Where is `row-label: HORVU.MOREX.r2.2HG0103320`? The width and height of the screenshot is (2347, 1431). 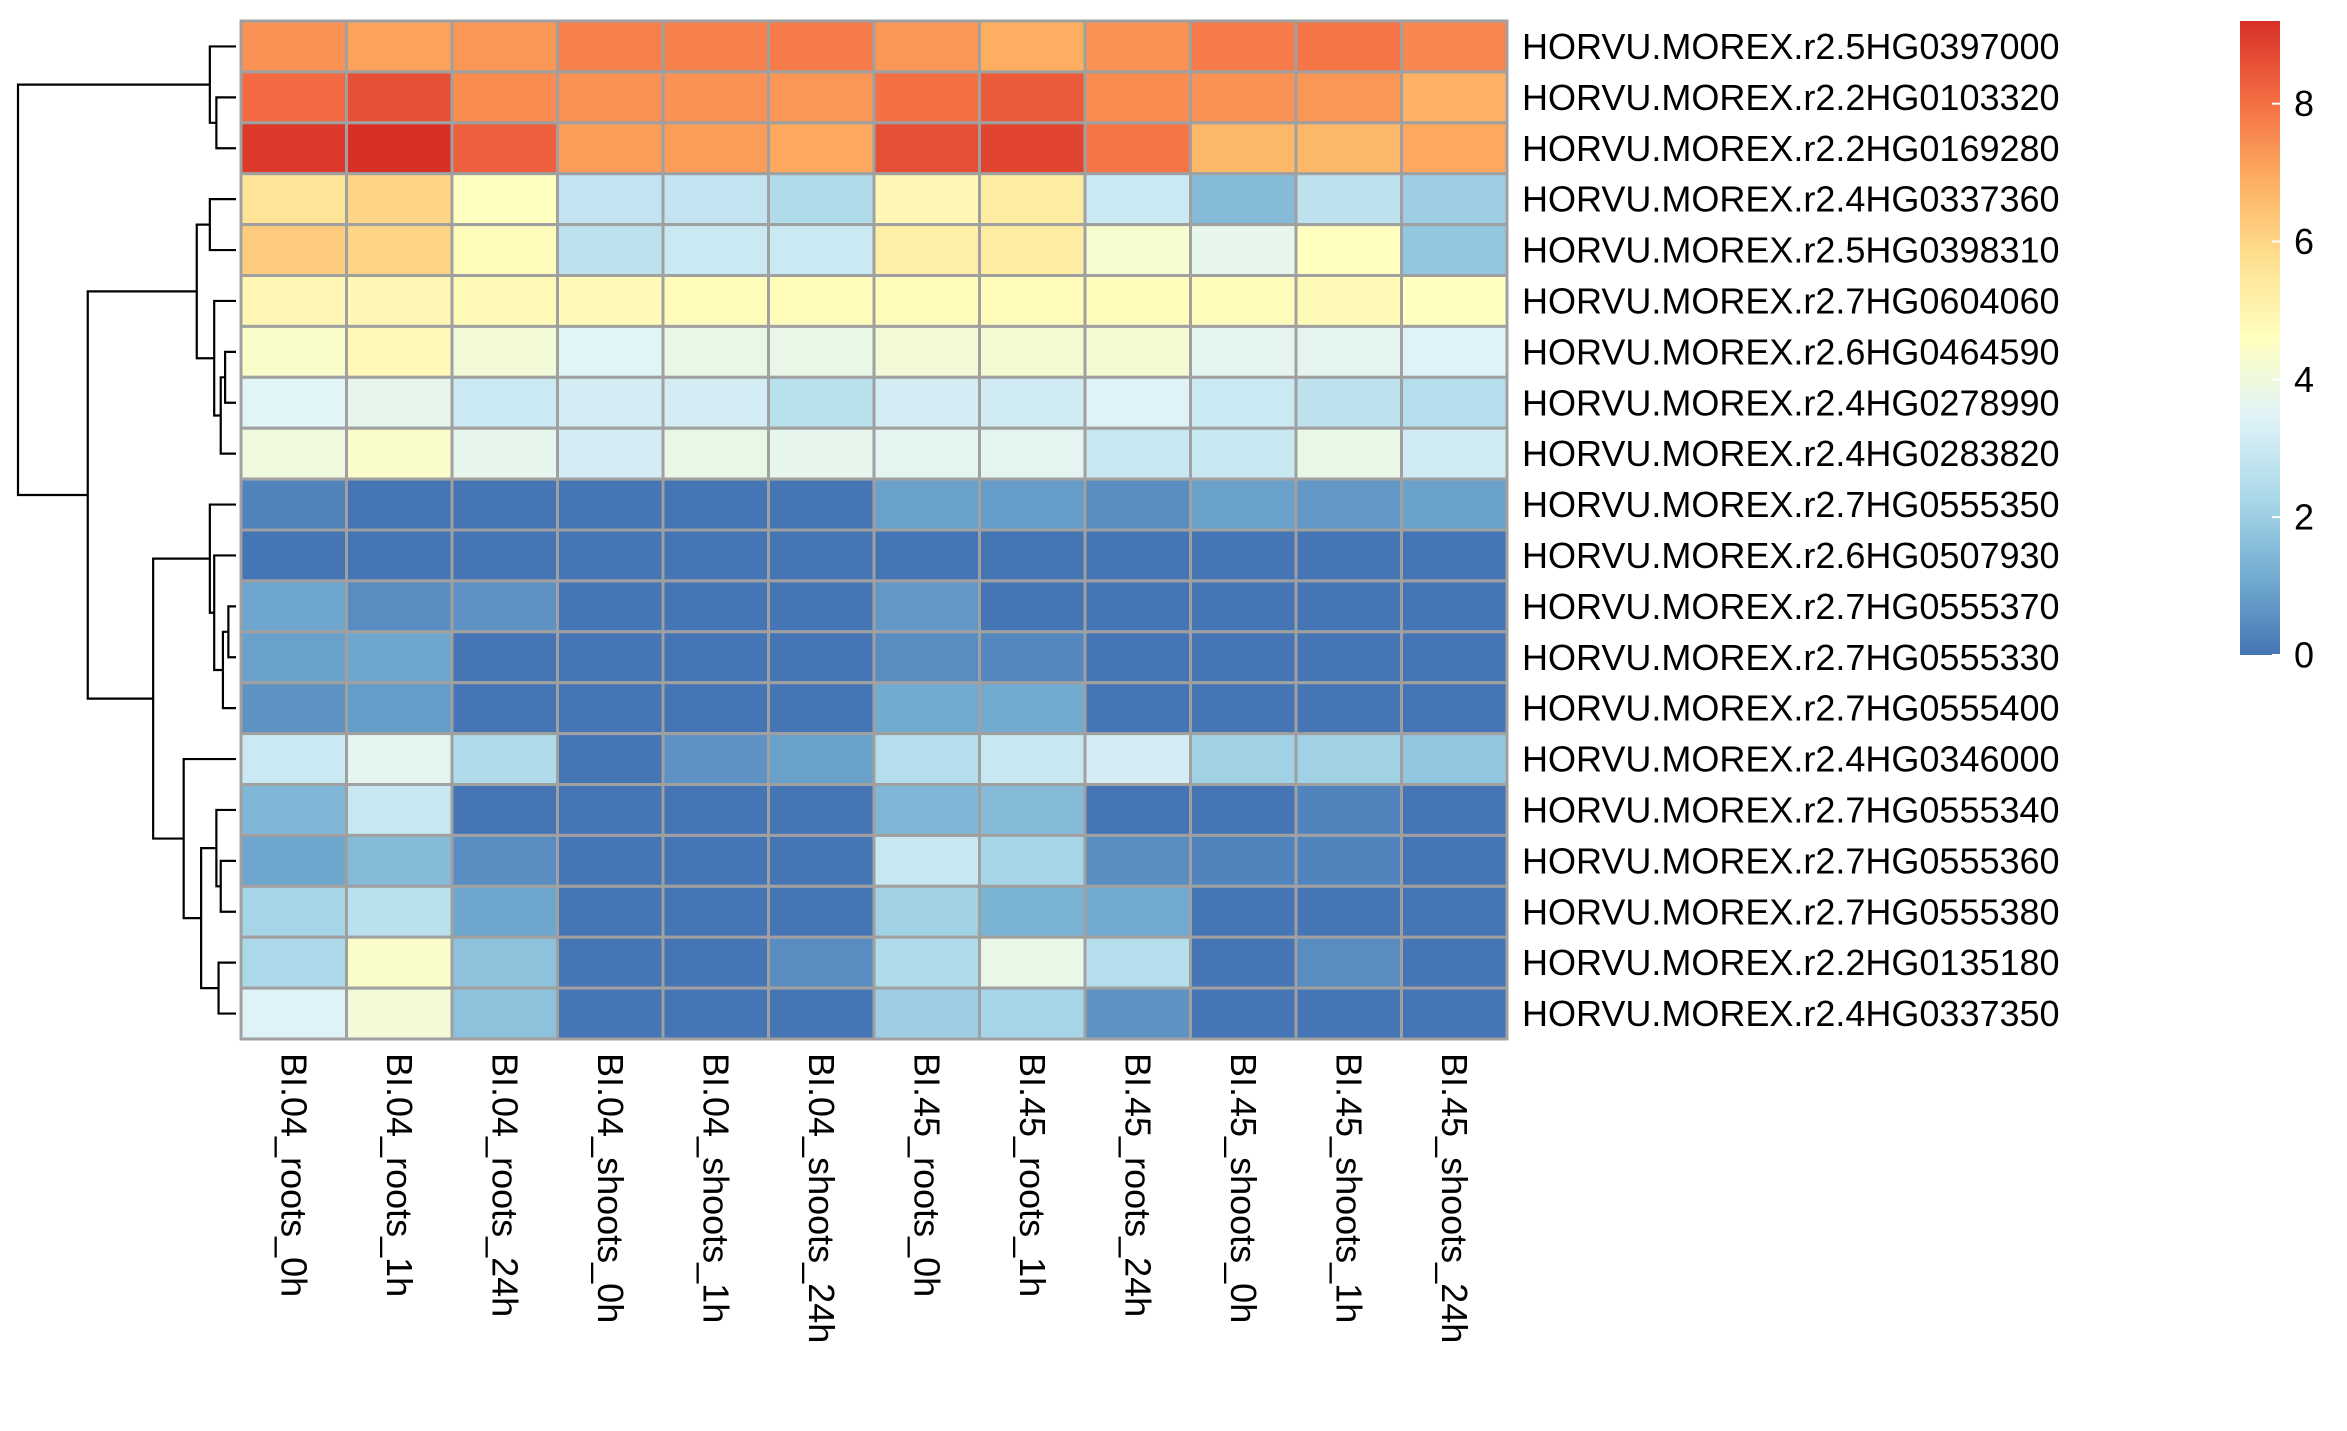 row-label: HORVU.MOREX.r2.2HG0103320 is located at coordinates (1791, 97).